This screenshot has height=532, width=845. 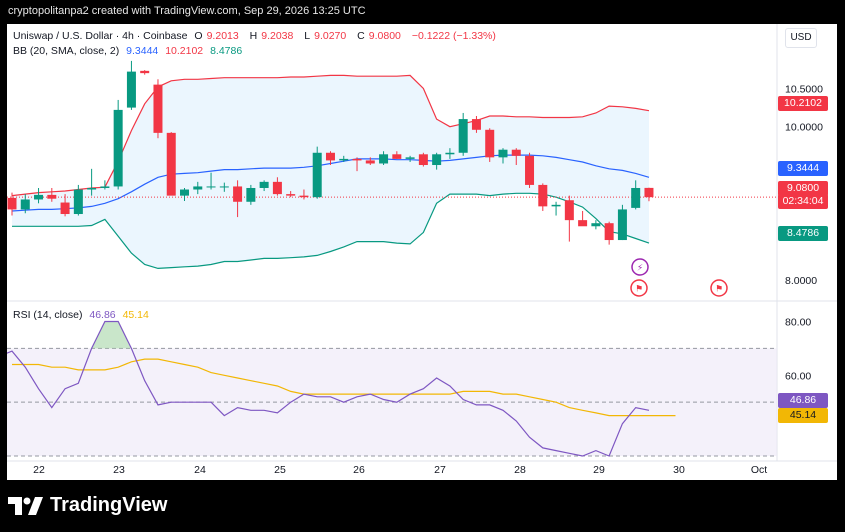 What do you see at coordinates (379, 36) in the screenshot?
I see `legend-close: C 9.0800` at bounding box center [379, 36].